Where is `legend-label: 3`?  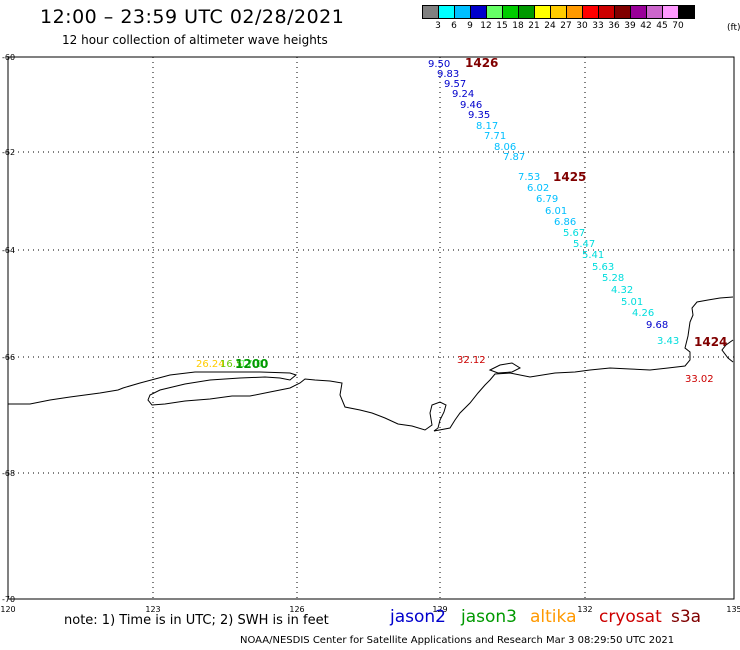
legend-label: 3 is located at coordinates (438, 26).